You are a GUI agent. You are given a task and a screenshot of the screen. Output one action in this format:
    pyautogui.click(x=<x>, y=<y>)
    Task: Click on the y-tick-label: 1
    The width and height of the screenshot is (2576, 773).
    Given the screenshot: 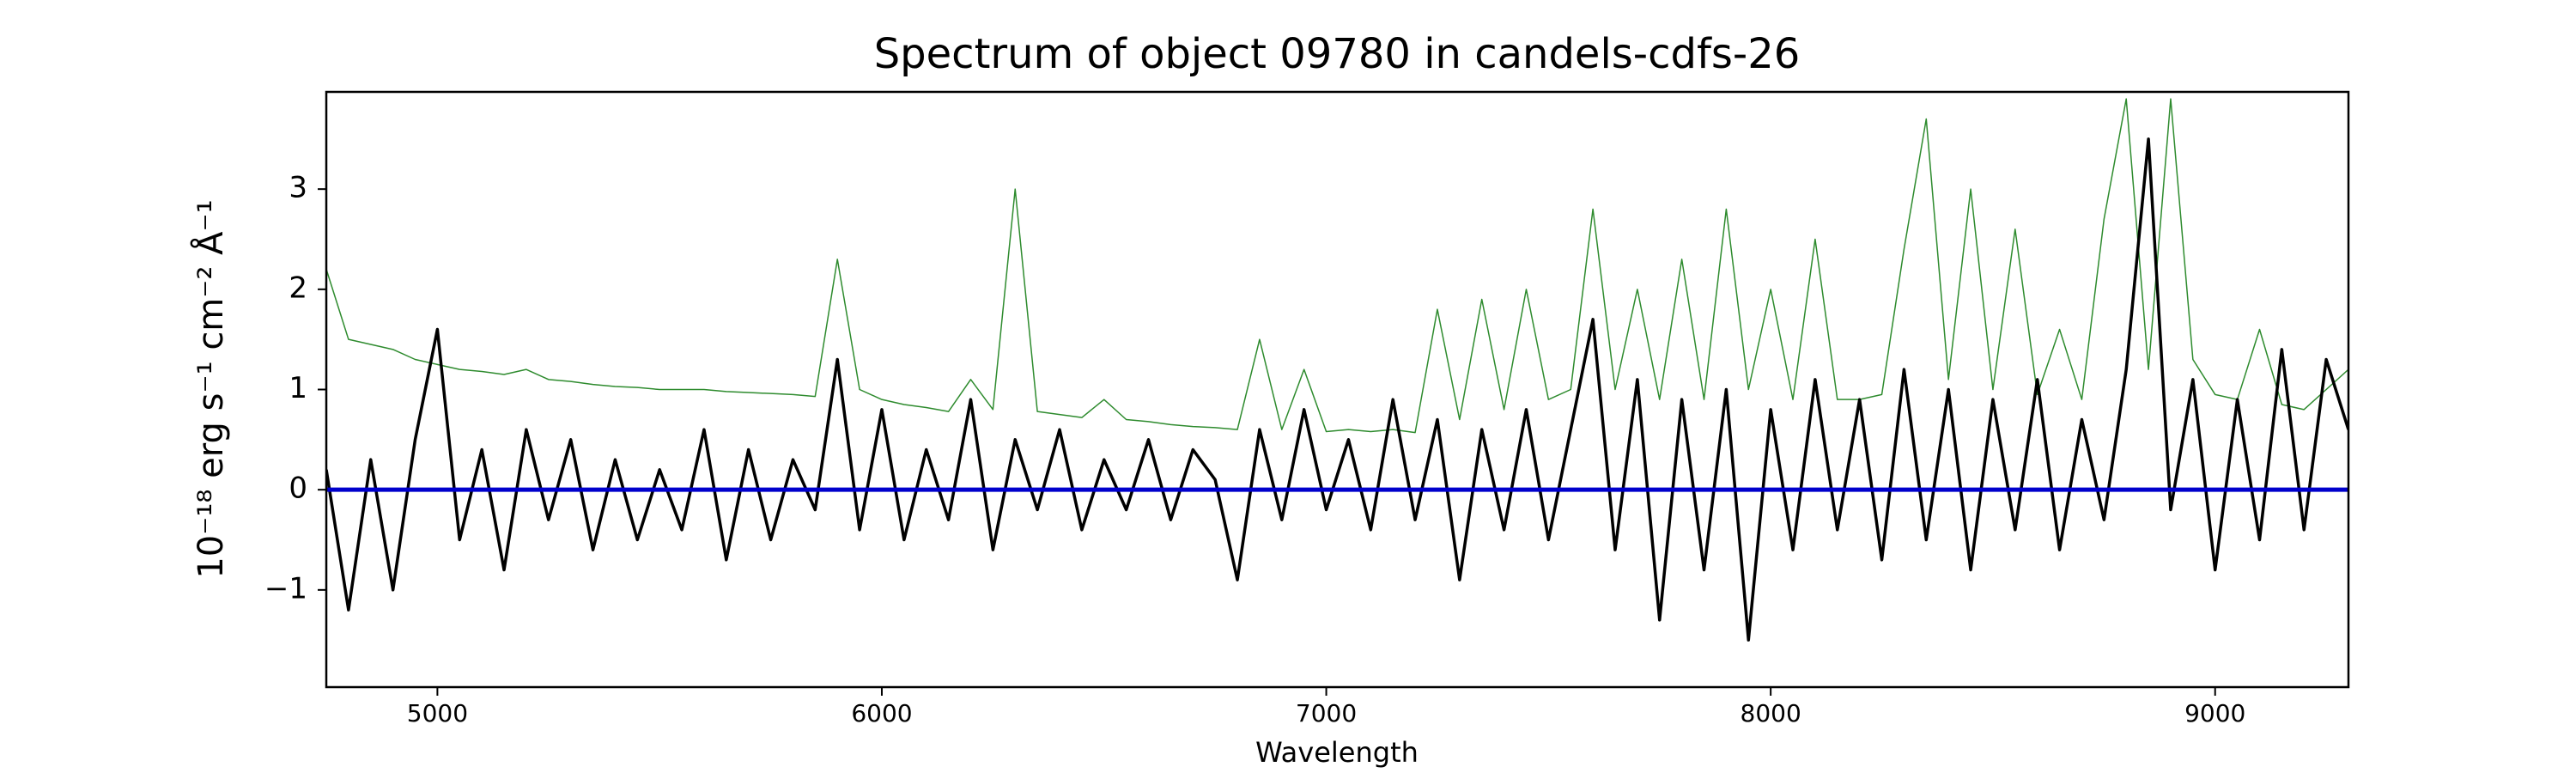 What is the action you would take?
    pyautogui.click(x=298, y=388)
    